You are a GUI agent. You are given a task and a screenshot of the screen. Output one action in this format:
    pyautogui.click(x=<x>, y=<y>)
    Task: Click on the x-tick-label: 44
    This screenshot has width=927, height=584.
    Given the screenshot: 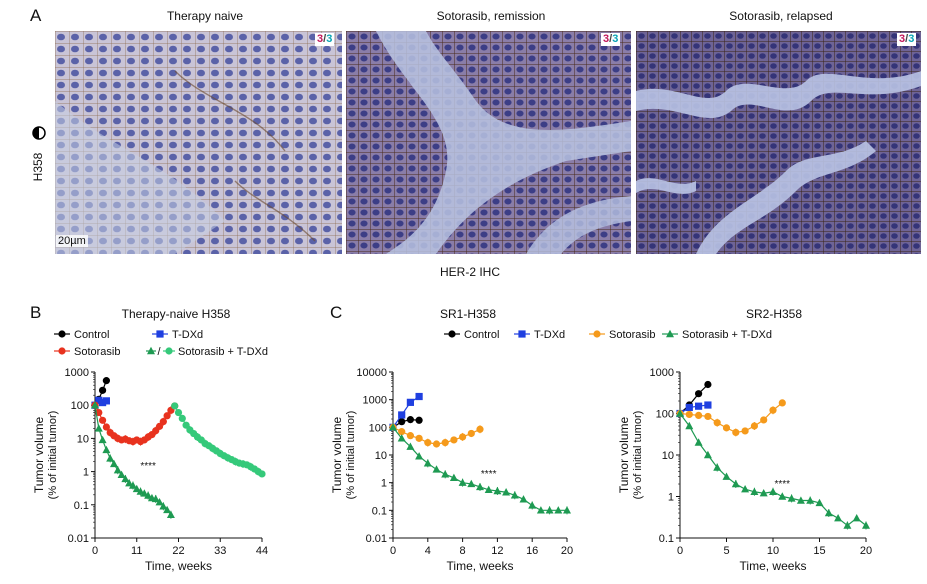 What is the action you would take?
    pyautogui.click(x=262, y=551)
    